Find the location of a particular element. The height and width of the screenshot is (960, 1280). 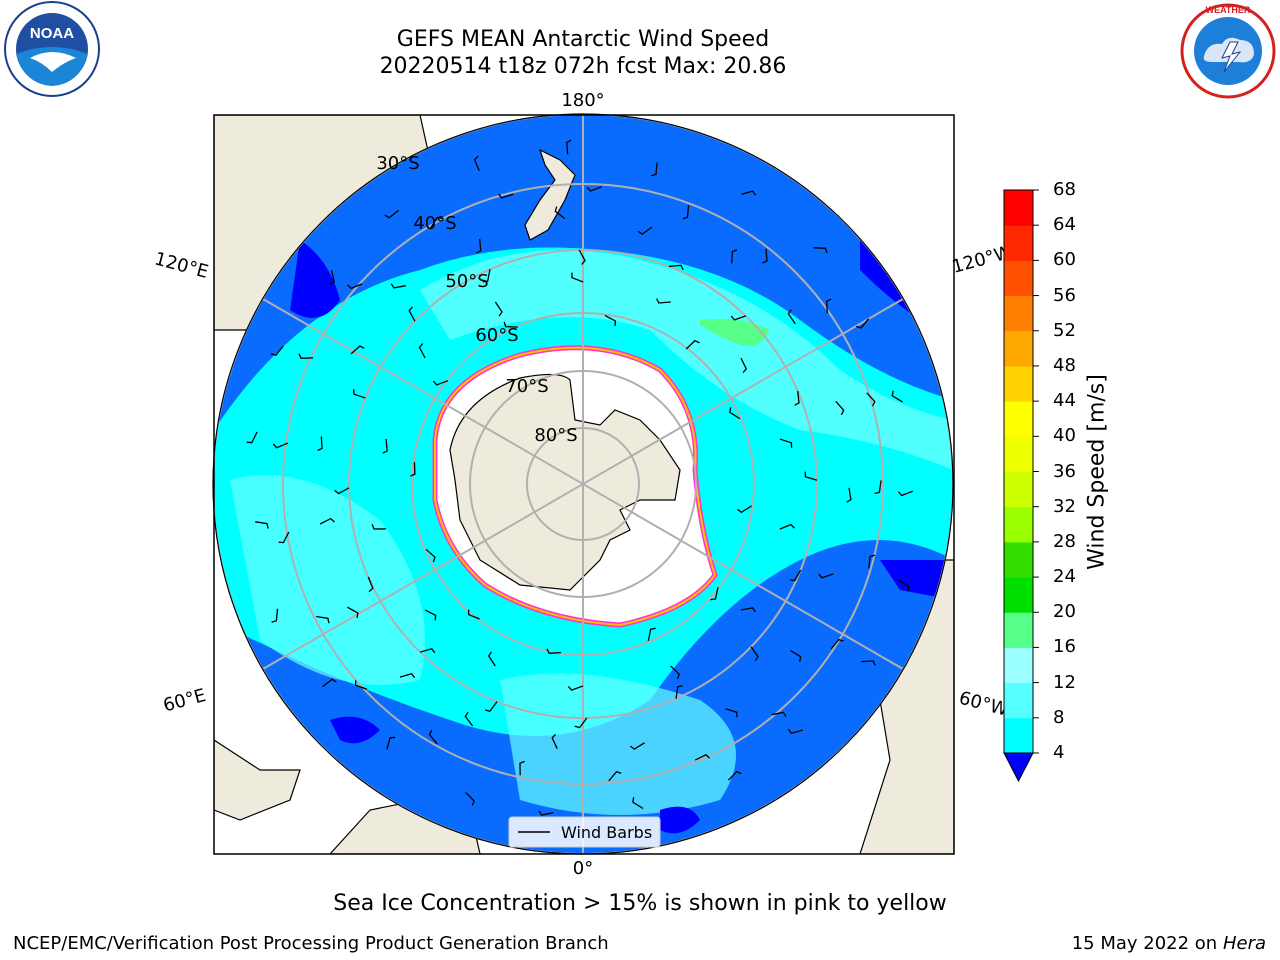

colorbar-label: Wind Speed [m/s] is located at coordinates (1097, 472).